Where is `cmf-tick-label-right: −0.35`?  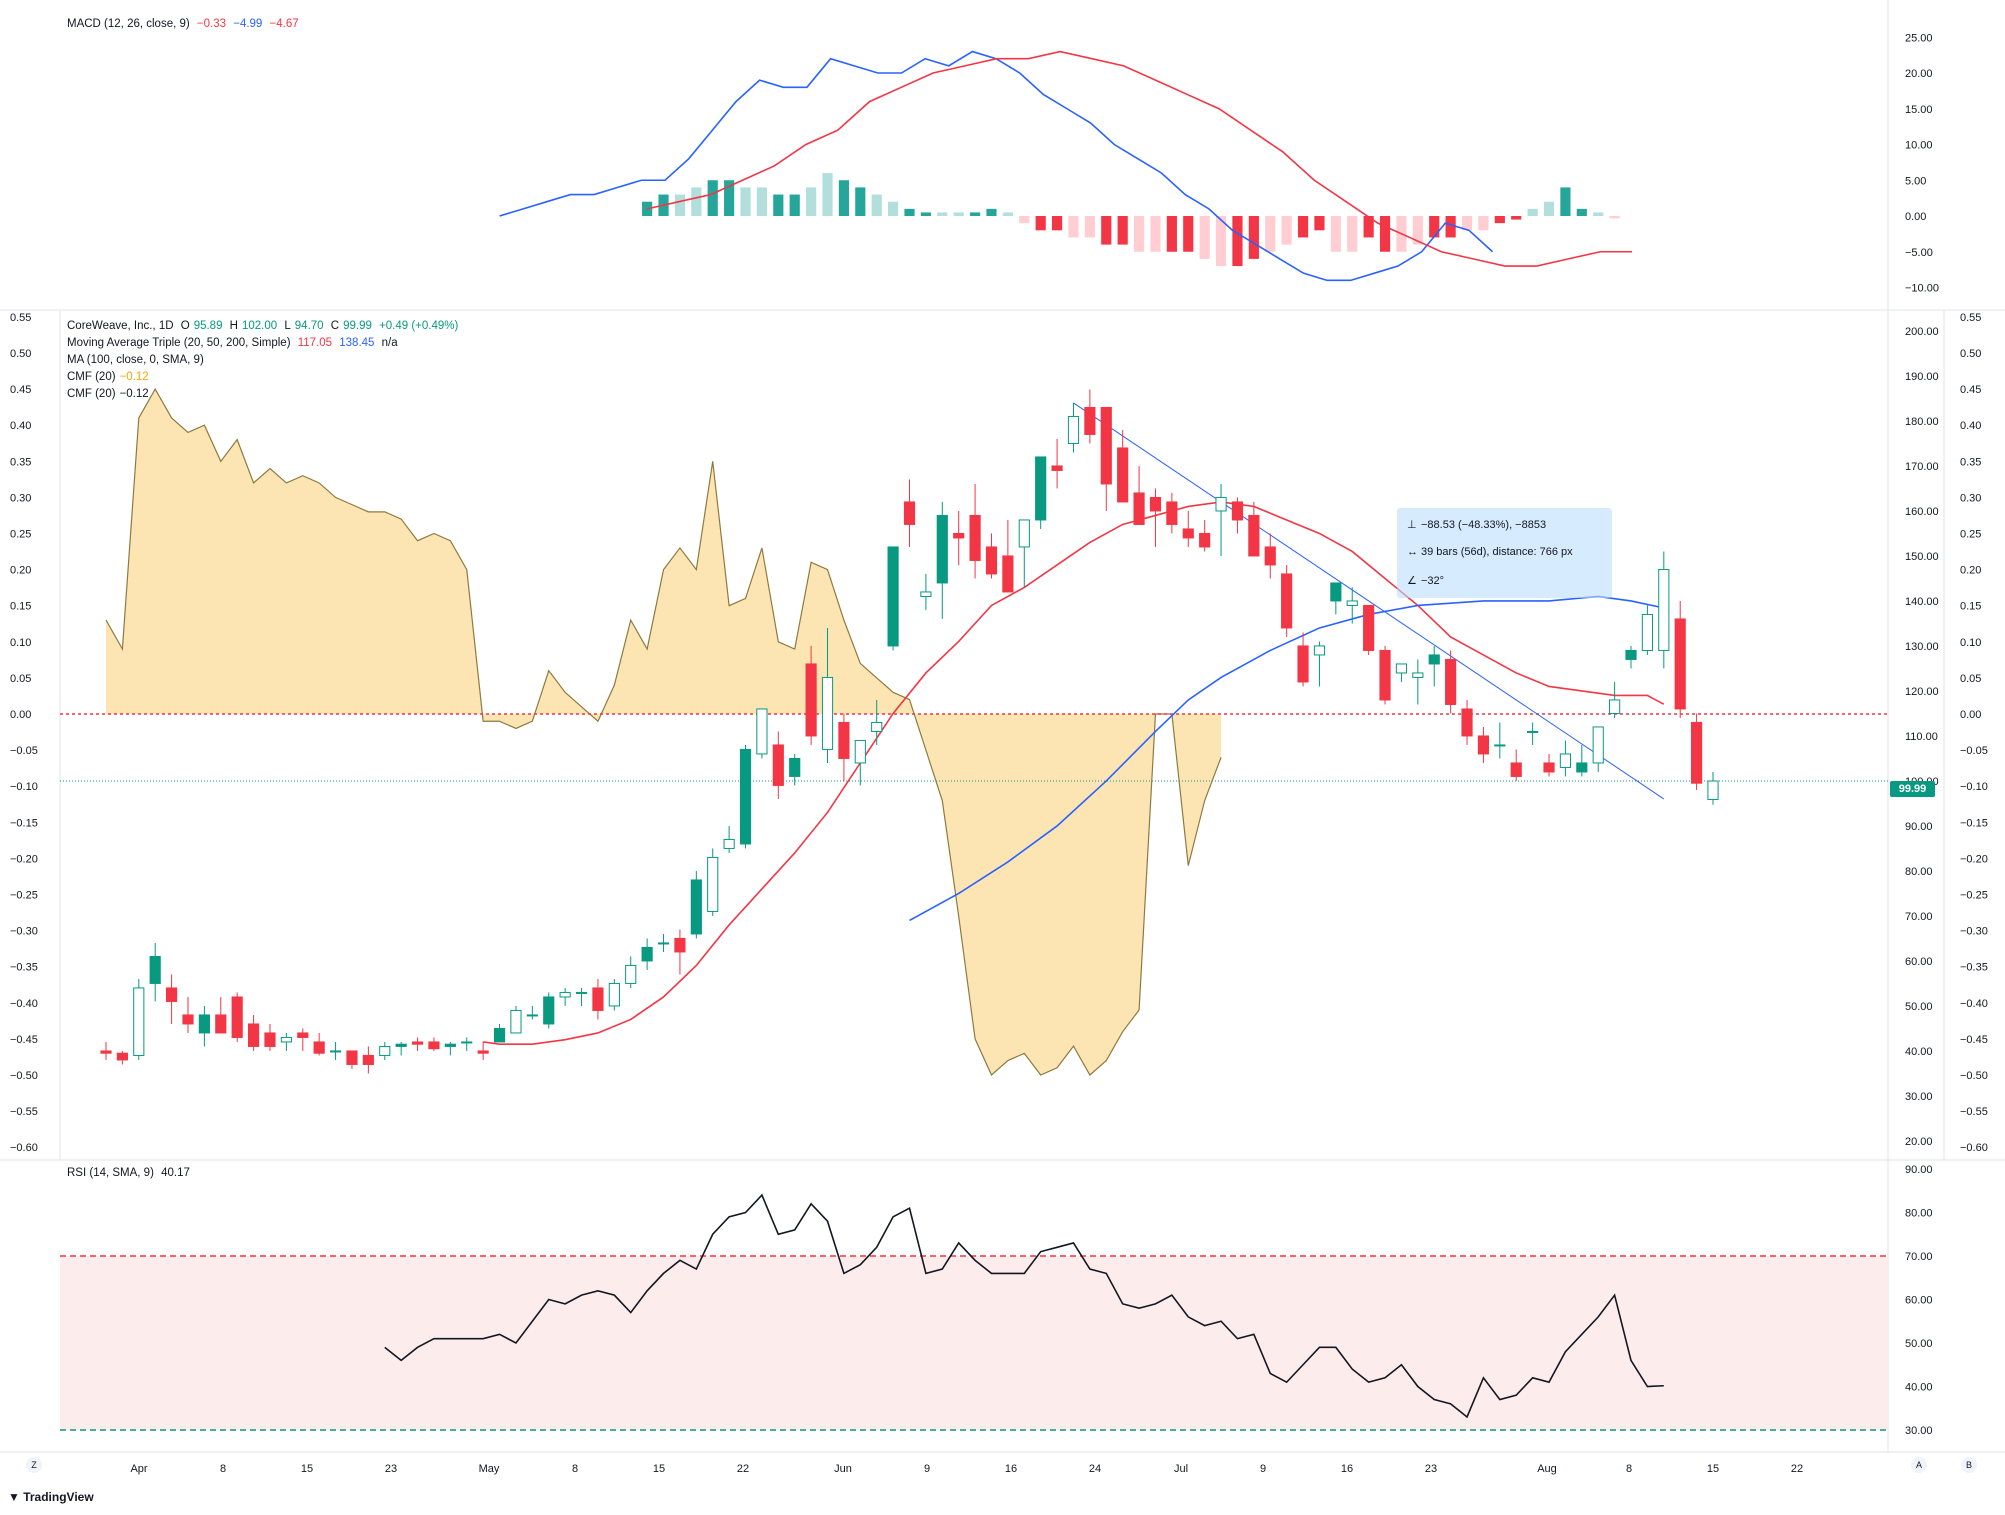
cmf-tick-label-right: −0.35 is located at coordinates (1974, 968).